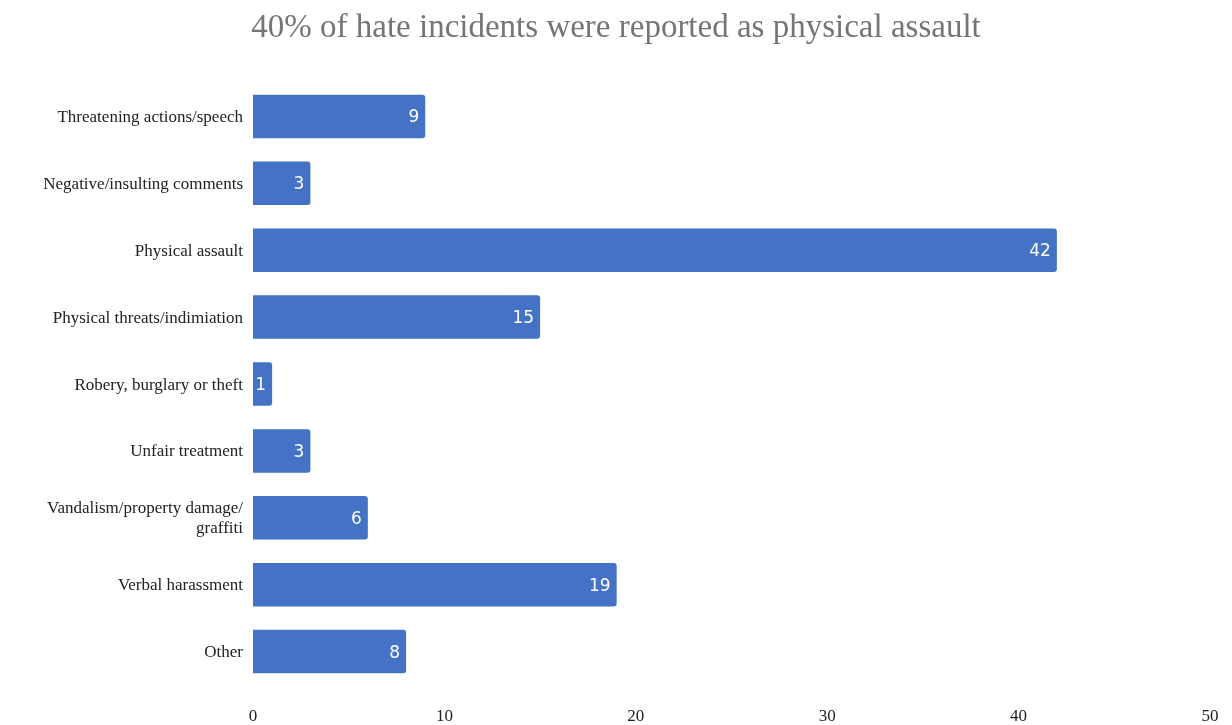 The height and width of the screenshot is (725, 1232). What do you see at coordinates (143, 183) in the screenshot?
I see `y-tick-label: Negative/insulting comments` at bounding box center [143, 183].